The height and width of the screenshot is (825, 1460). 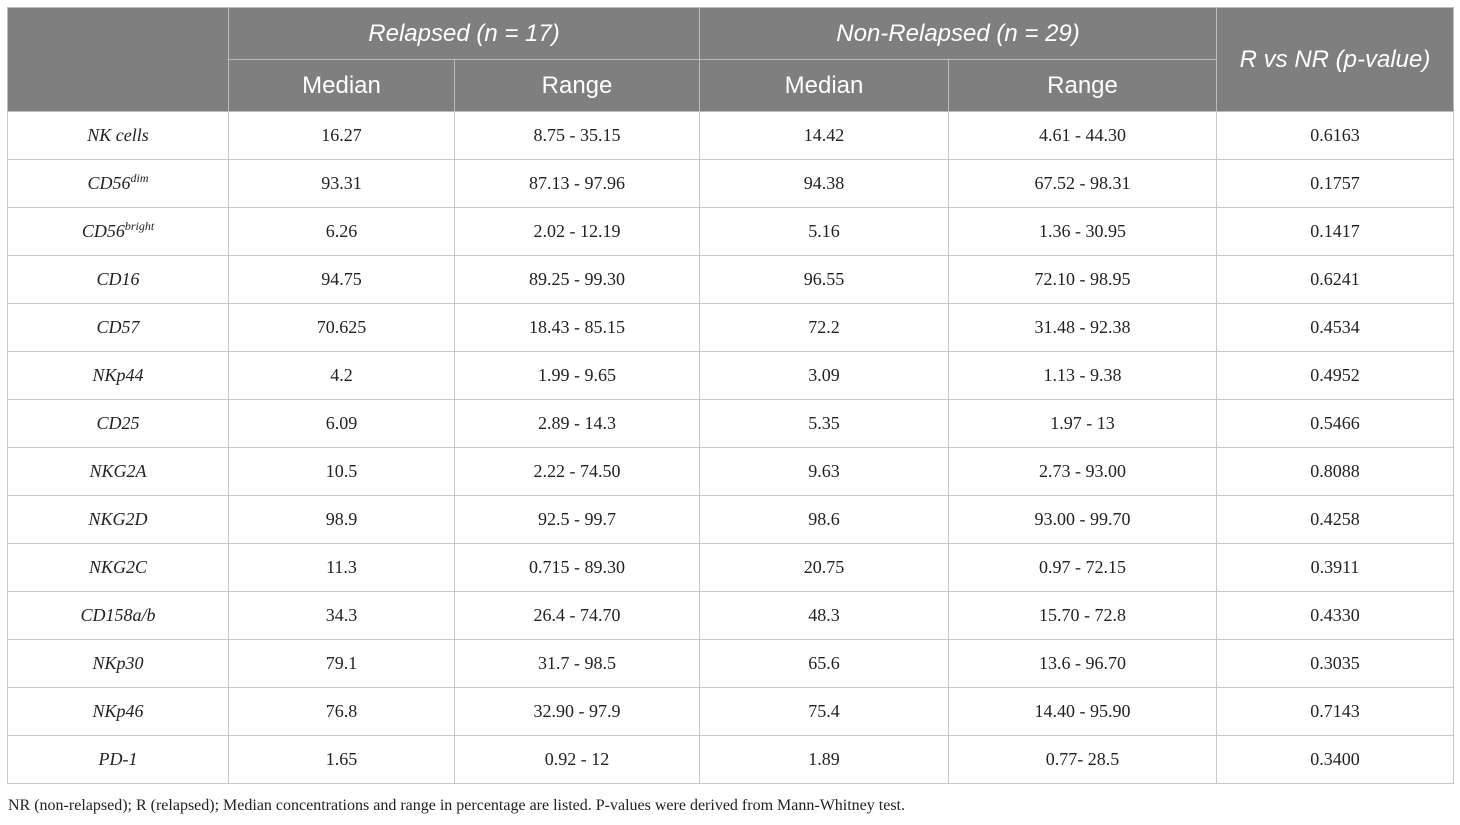 I want to click on relapsed-median-cell: 34.3, so click(x=341, y=615).